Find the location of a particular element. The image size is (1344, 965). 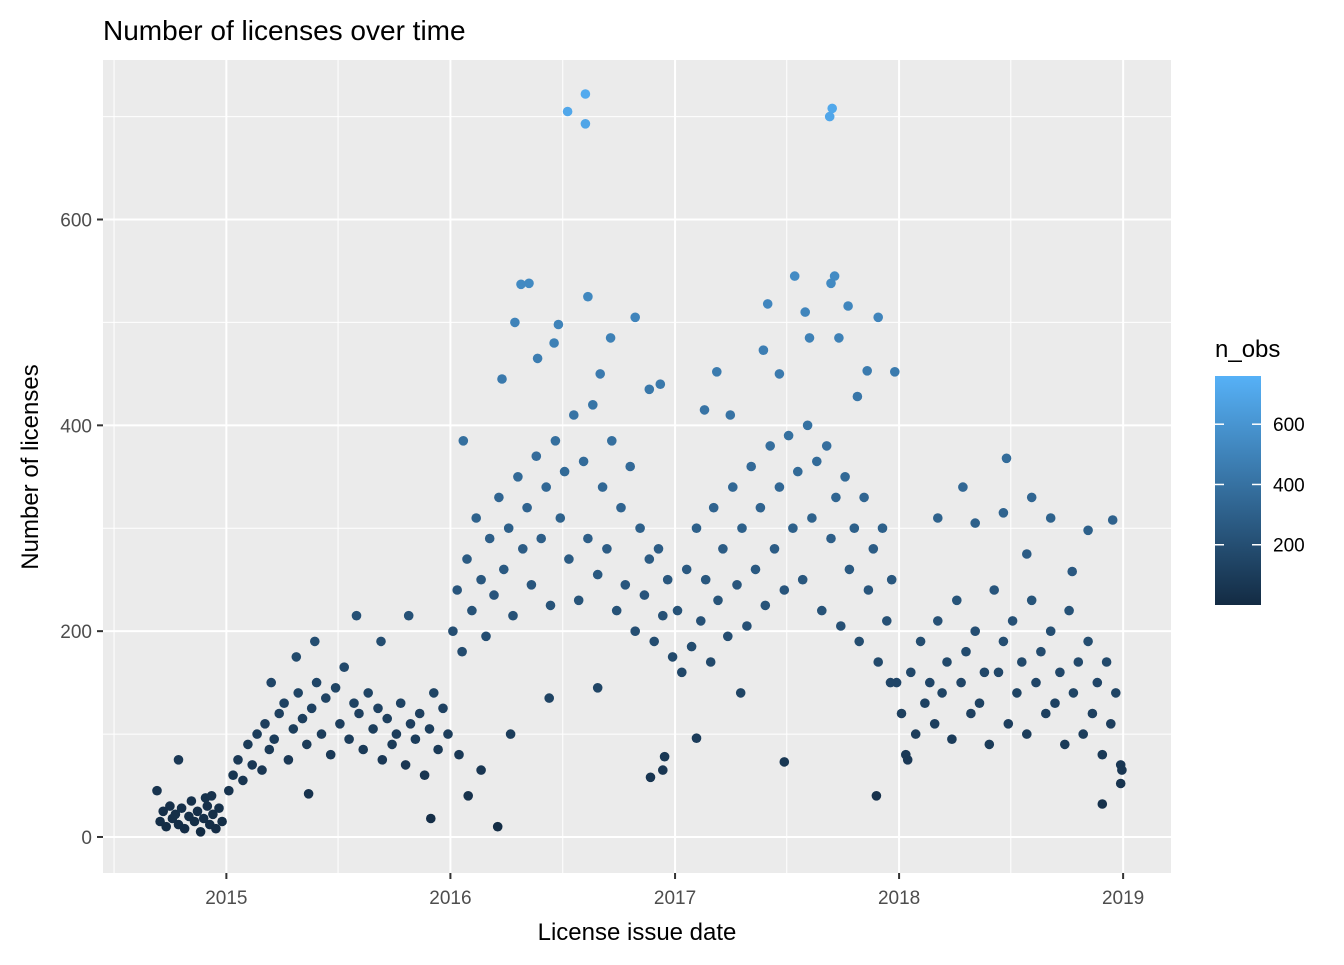

y-axis-ticks: 0 200 400 600 is located at coordinates (81, 530).